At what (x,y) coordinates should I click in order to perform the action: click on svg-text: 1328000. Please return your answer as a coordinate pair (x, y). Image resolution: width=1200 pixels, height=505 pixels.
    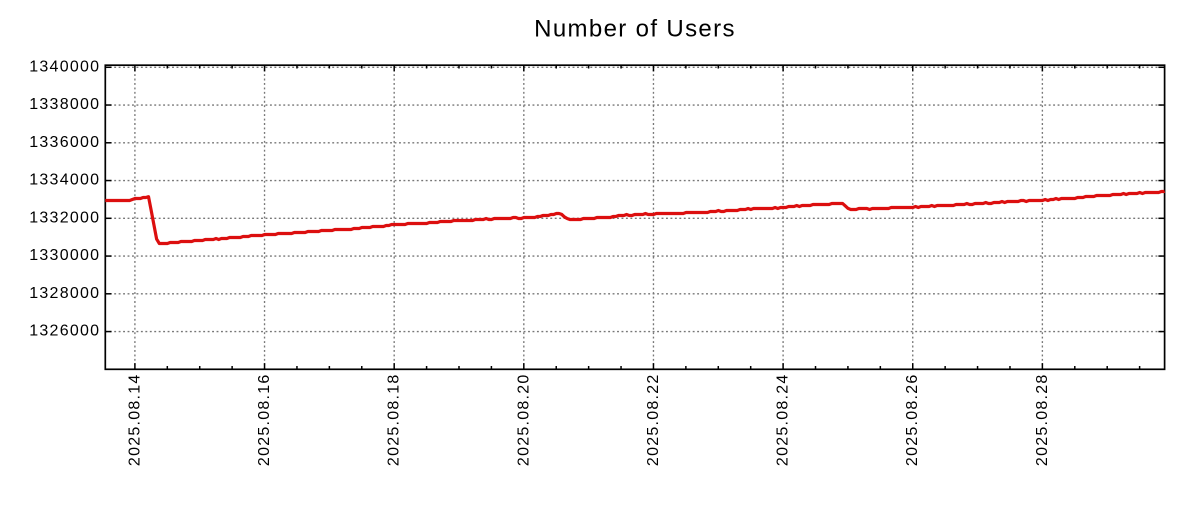
    Looking at the image, I should click on (64, 293).